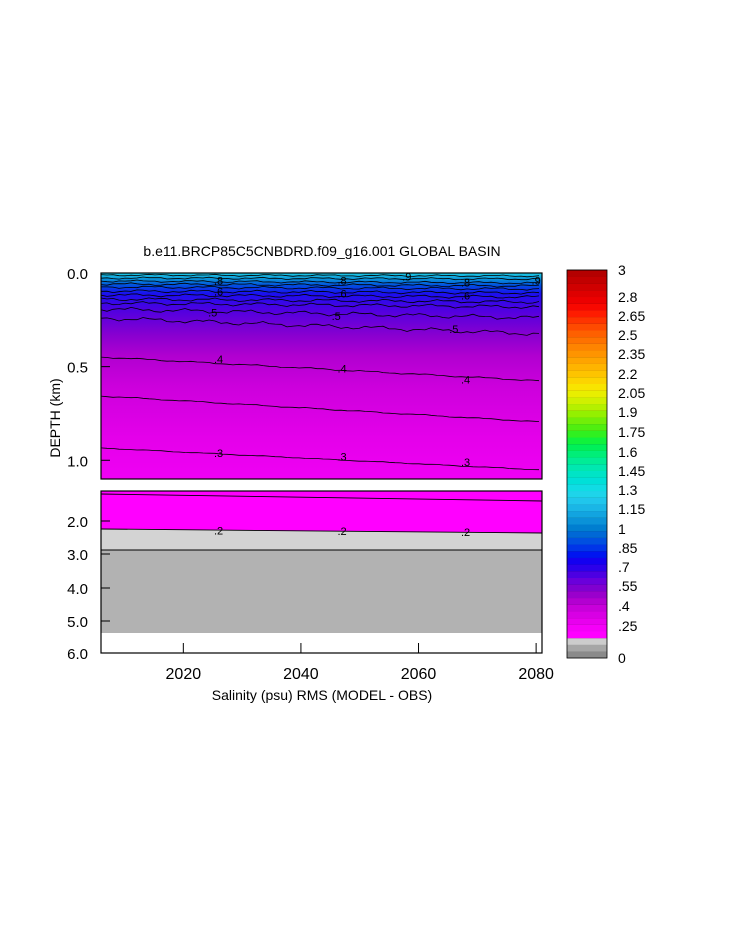  I want to click on colorbar-tick-label: 2.65, so click(631, 316).